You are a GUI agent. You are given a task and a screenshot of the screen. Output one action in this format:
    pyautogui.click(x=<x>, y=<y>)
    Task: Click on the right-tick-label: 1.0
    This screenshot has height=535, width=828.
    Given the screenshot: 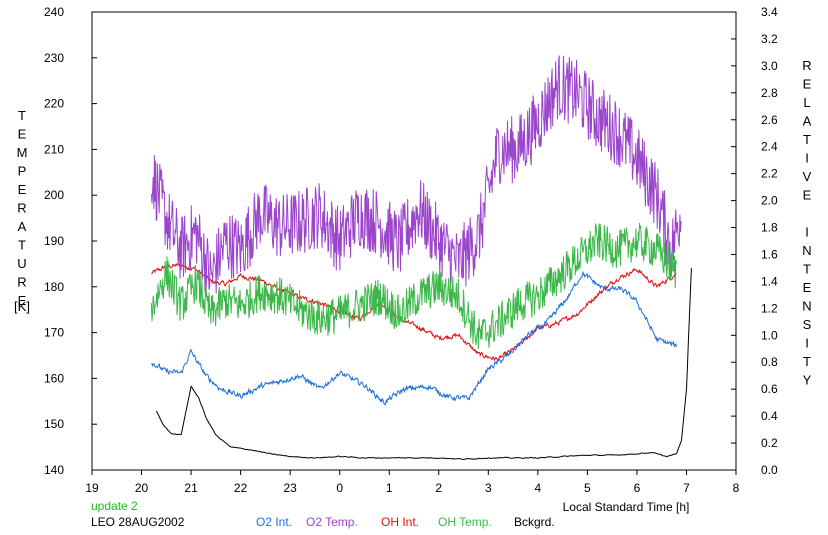 What is the action you would take?
    pyautogui.click(x=769, y=335)
    